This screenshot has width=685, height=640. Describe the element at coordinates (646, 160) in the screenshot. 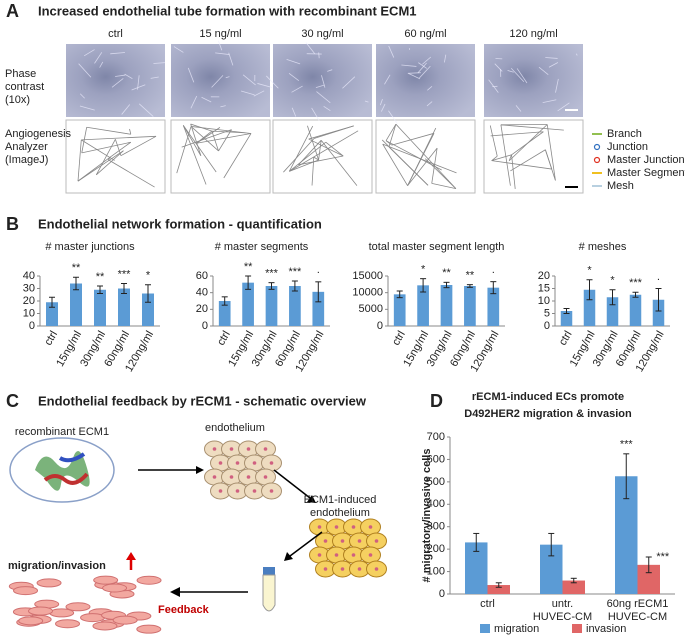

I see `legend-label: Master Junction` at that location.